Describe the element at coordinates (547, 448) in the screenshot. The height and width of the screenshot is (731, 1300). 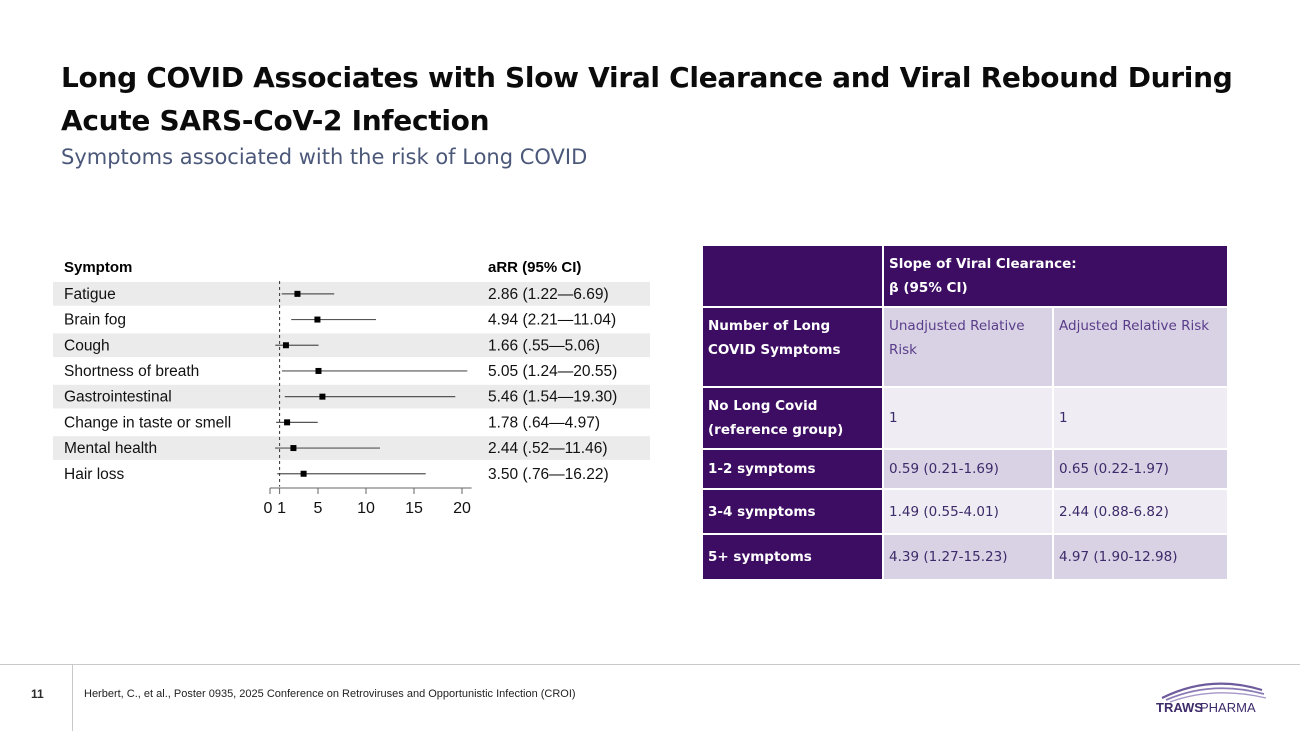
I see `forest-estimate-label: 2.44 (.52—11.46)` at that location.